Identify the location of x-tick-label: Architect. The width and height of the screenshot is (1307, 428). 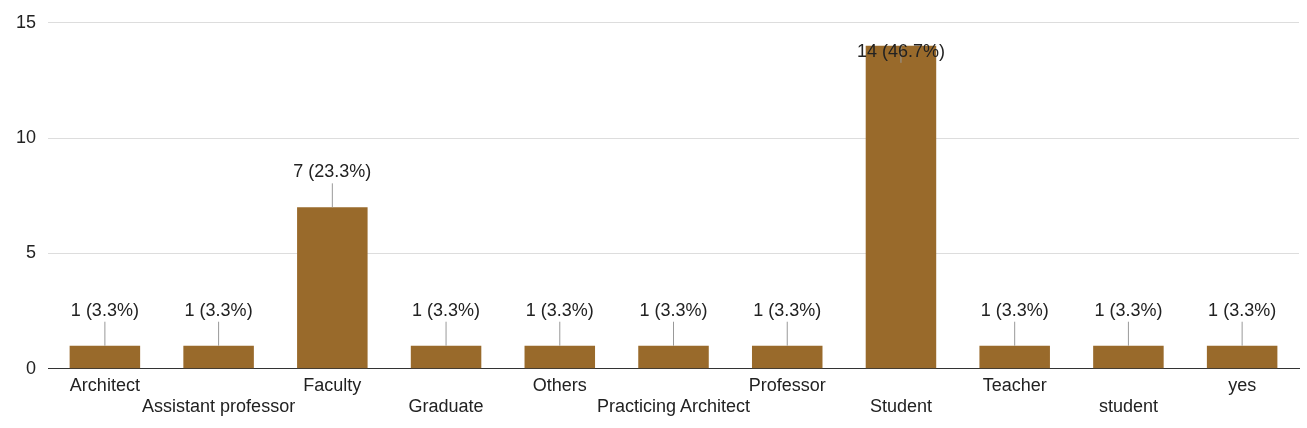
(104, 384).